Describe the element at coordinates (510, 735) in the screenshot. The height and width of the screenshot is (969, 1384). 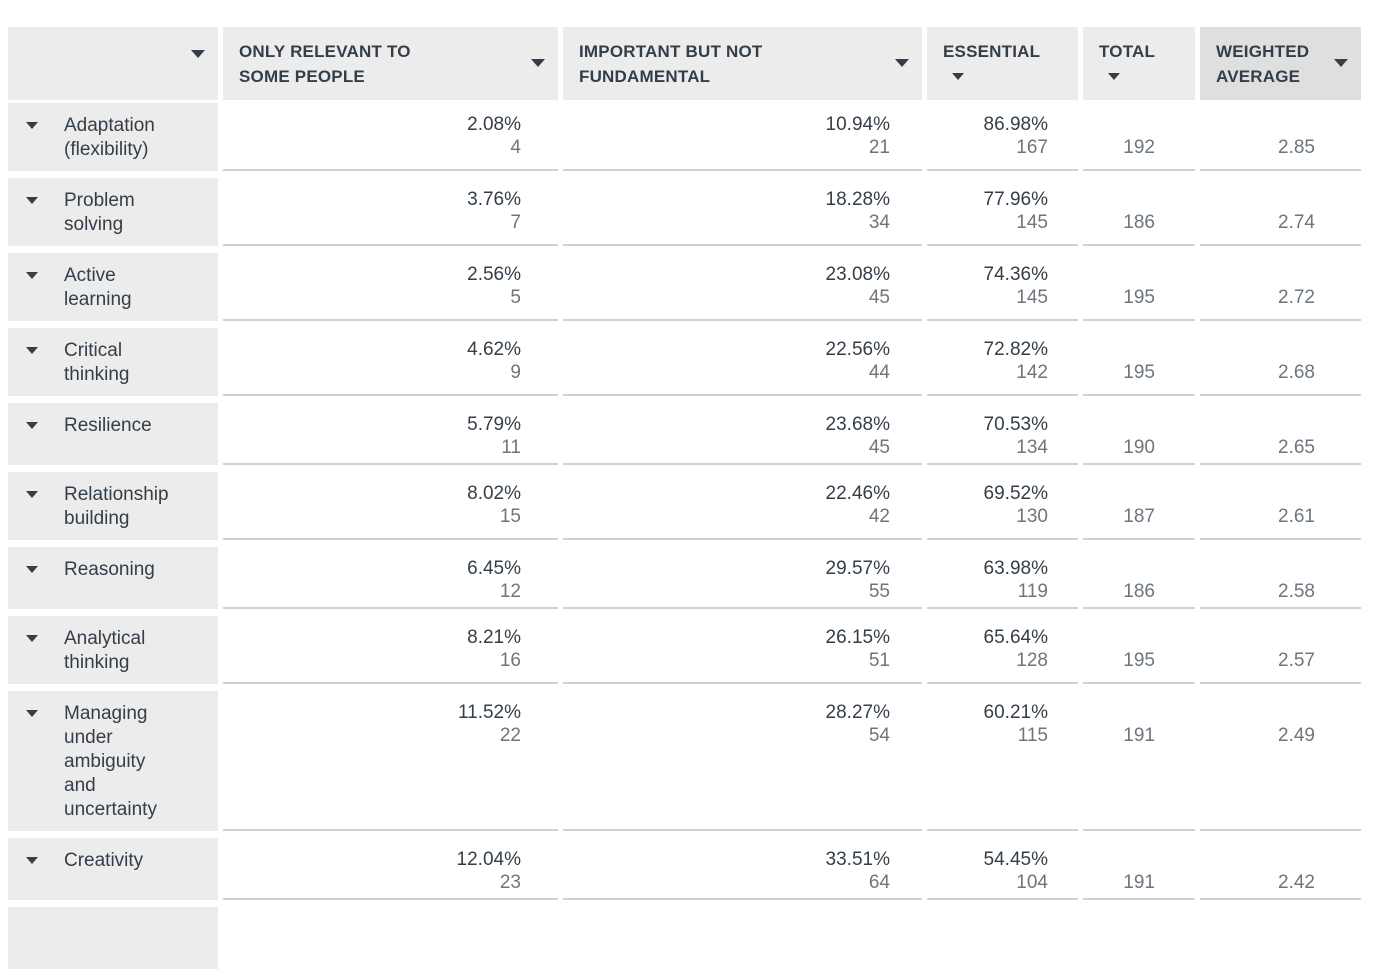
I see `count-value: 22` at that location.